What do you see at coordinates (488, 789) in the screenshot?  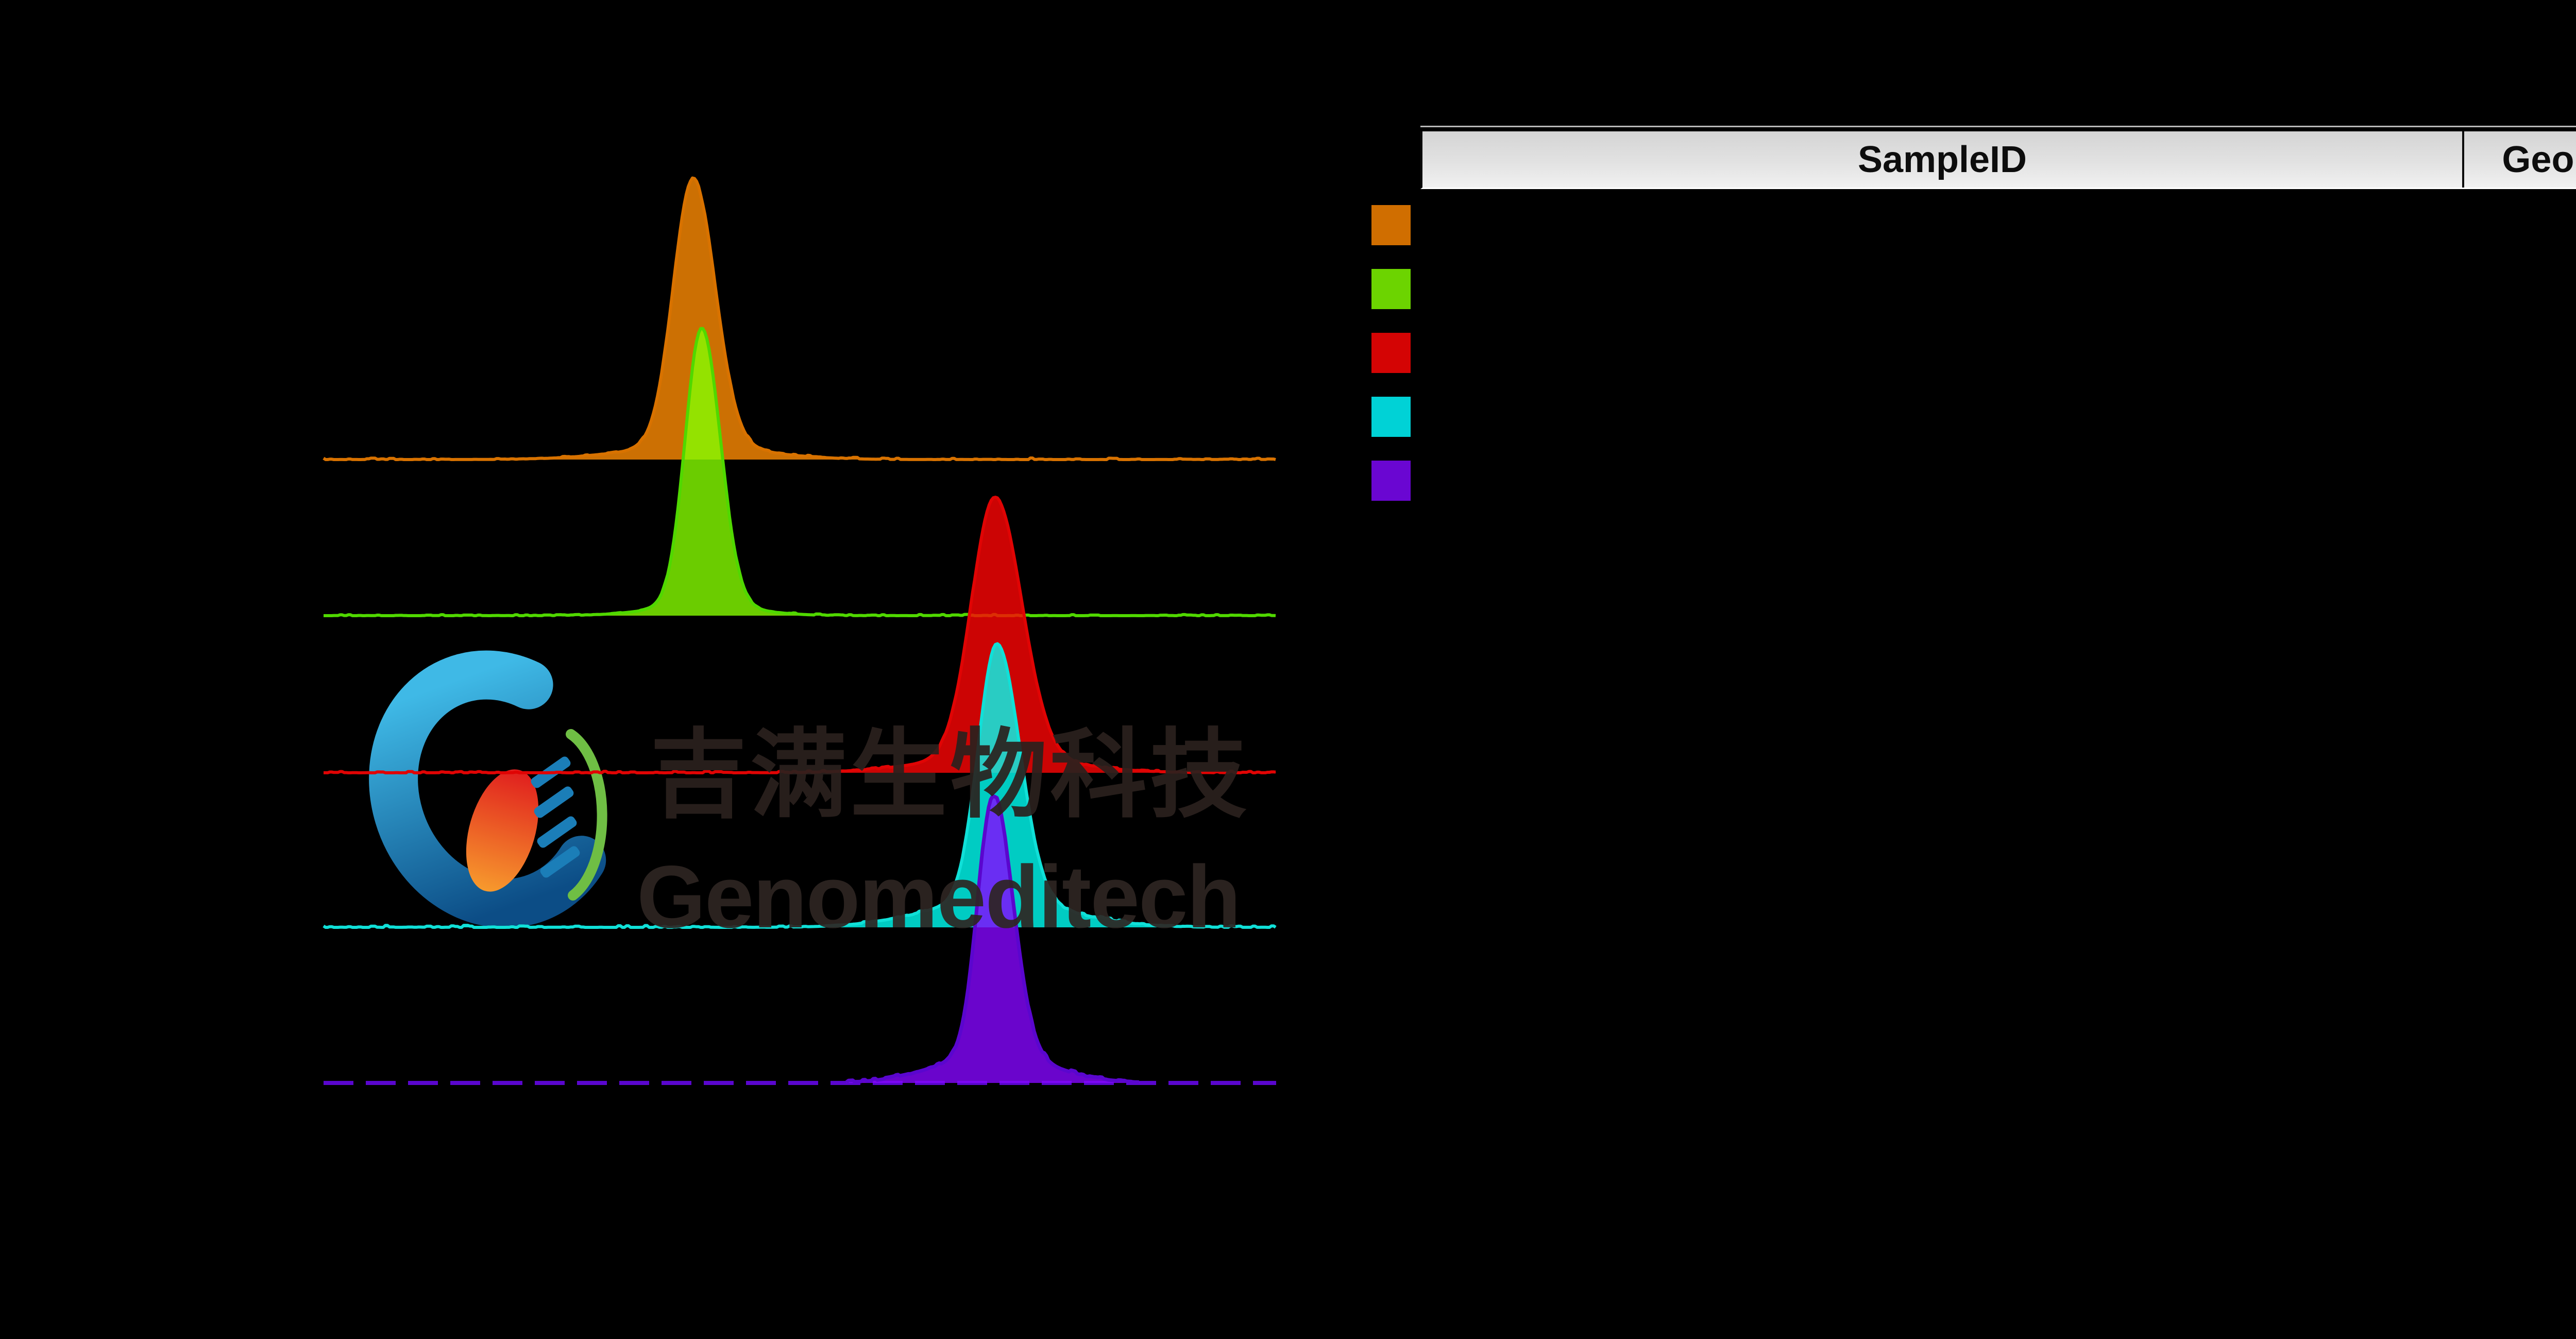 I see `genomeditech-logo-icon` at bounding box center [488, 789].